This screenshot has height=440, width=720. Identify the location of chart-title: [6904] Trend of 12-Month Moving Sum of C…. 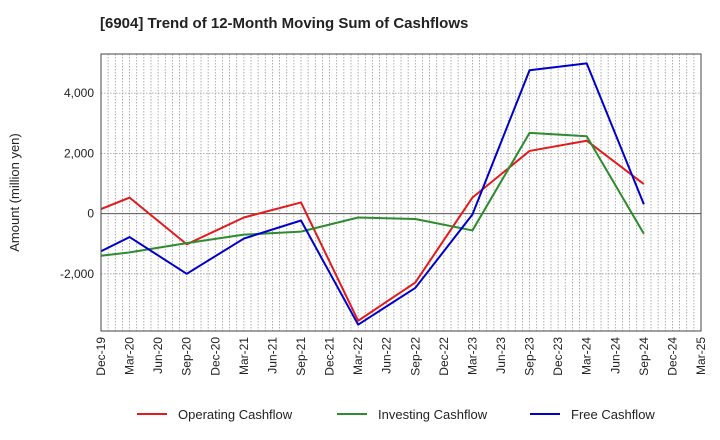
(284, 23).